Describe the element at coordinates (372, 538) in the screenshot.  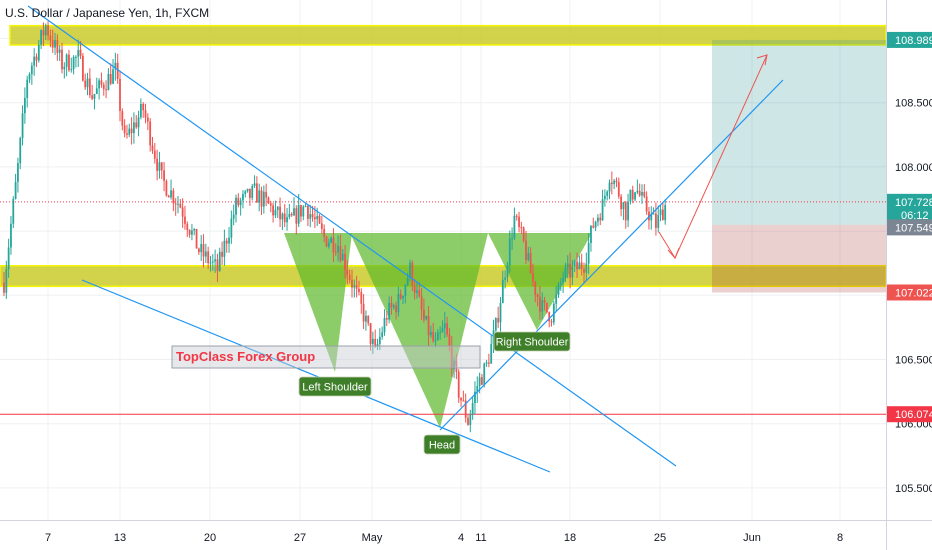
I see `x-tick-label: May` at that location.